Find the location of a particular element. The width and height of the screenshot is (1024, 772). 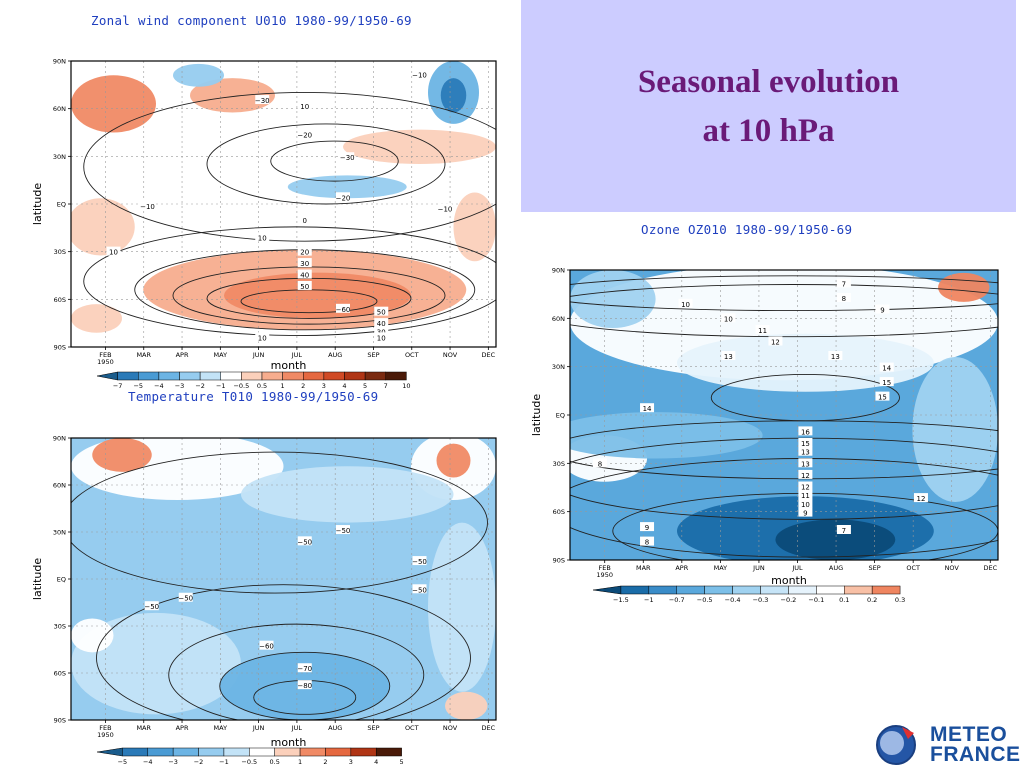

x-tick-label: JUN is located at coordinates (258, 355).